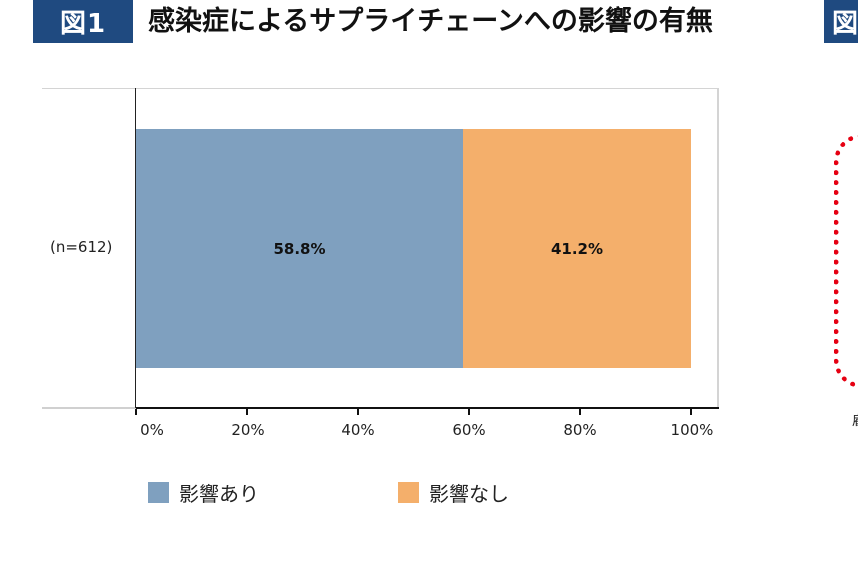  Describe the element at coordinates (855, 419) in the screenshot. I see `cropped-text: 雇` at that location.